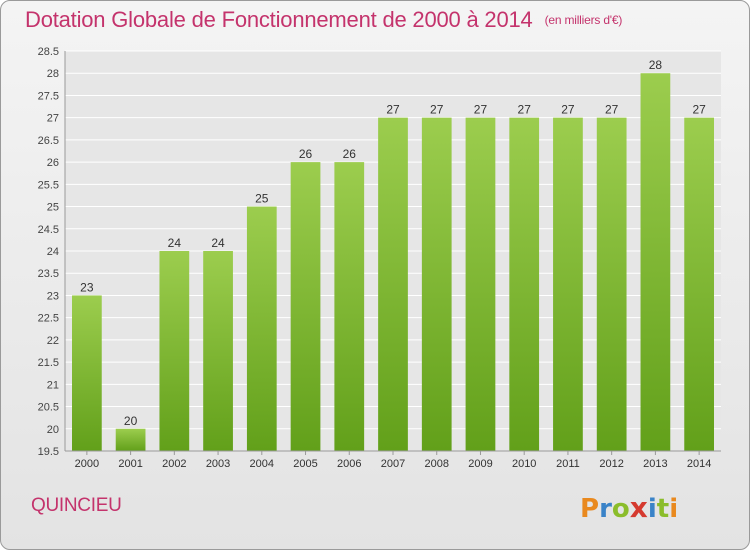 The image size is (750, 550). Describe the element at coordinates (699, 464) in the screenshot. I see `x-tick-label-2014: 2014` at that location.